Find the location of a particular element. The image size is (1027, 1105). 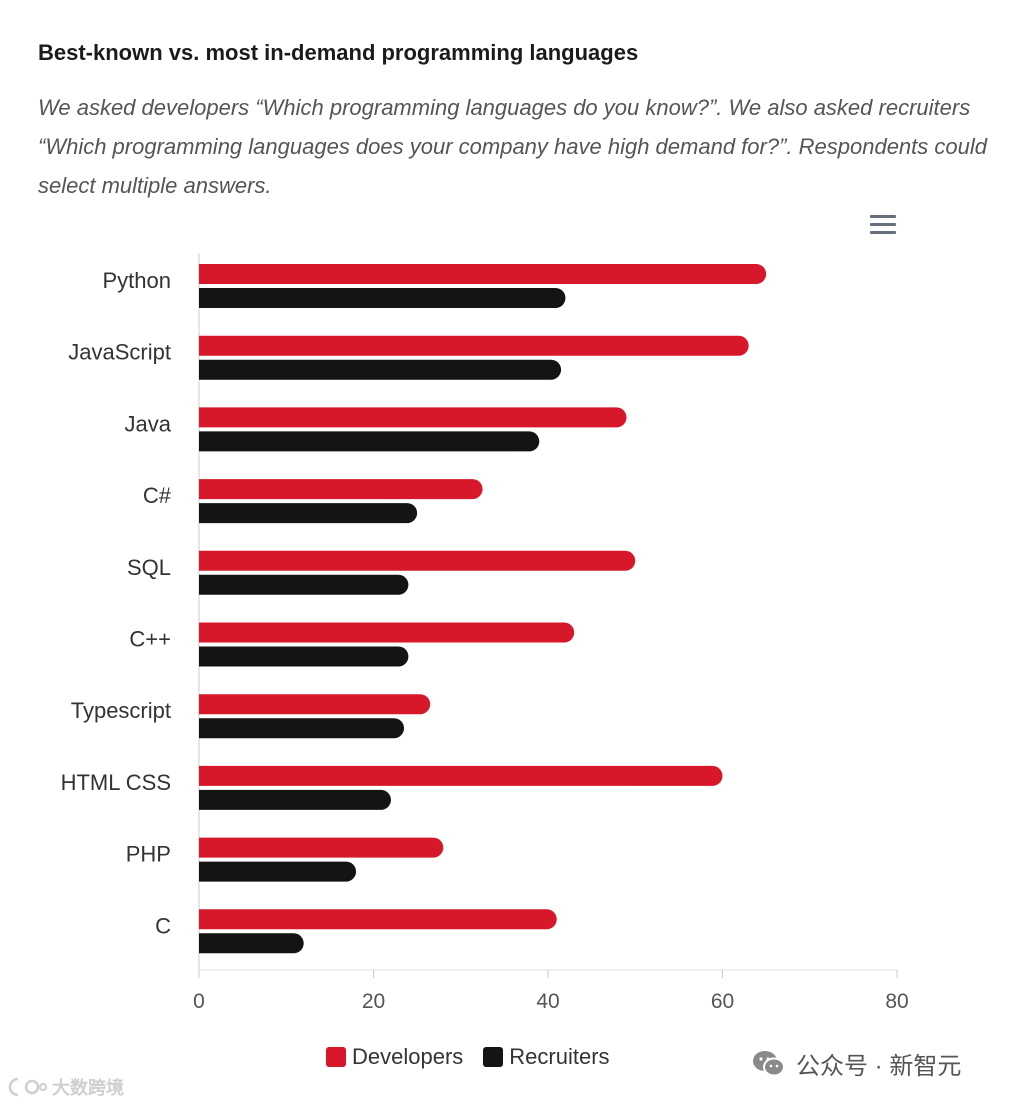

y-tick-label: JavaScript is located at coordinates (119, 352).